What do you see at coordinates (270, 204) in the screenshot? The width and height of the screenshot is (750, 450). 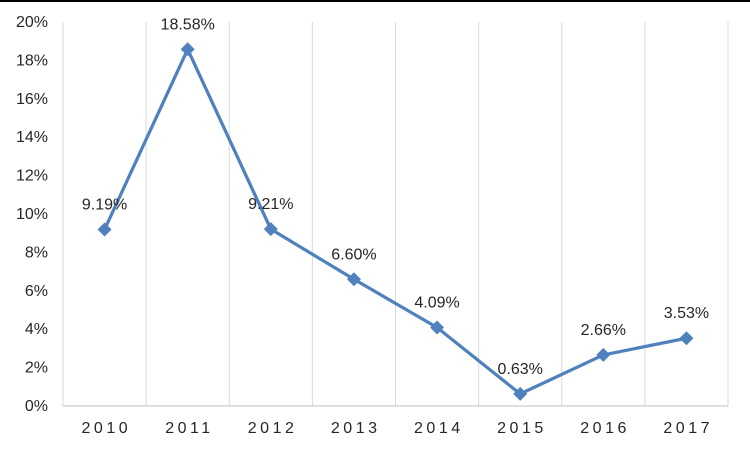 I see `data-label: 9.21%` at bounding box center [270, 204].